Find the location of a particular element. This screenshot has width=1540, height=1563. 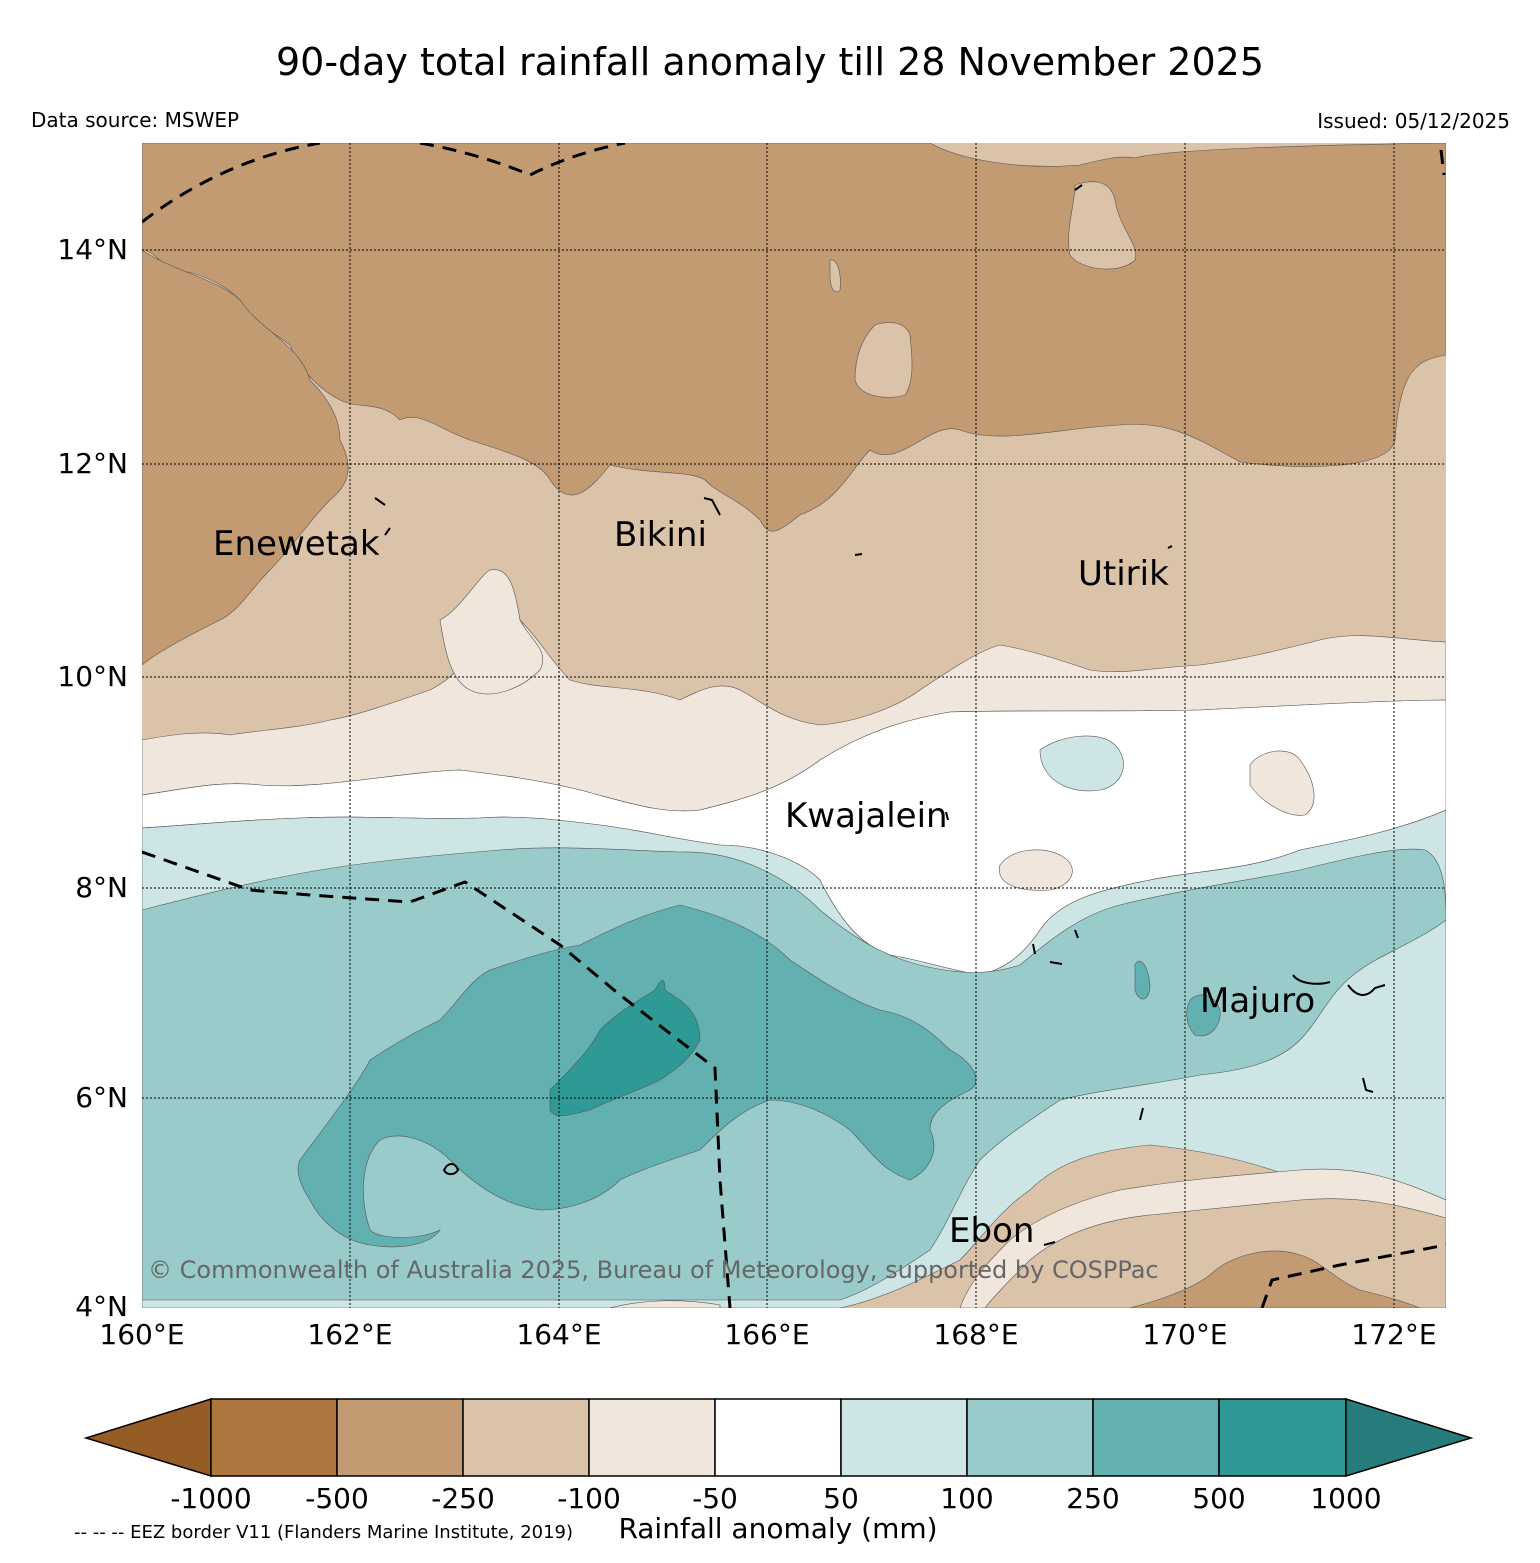

colorbar-tick: 250 is located at coordinates (1092, 1498).